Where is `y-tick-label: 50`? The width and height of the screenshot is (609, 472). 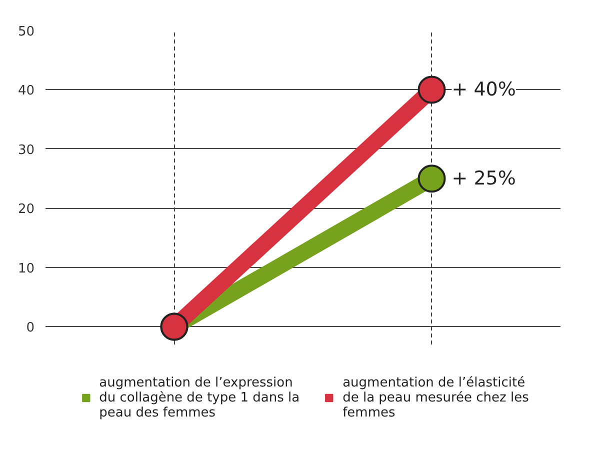 y-tick-label: 50 is located at coordinates (26, 32).